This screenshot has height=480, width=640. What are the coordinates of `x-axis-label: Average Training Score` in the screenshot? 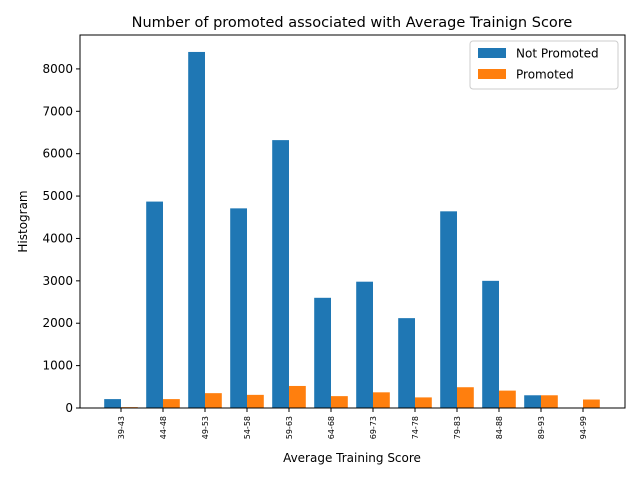 It's located at (352, 458).